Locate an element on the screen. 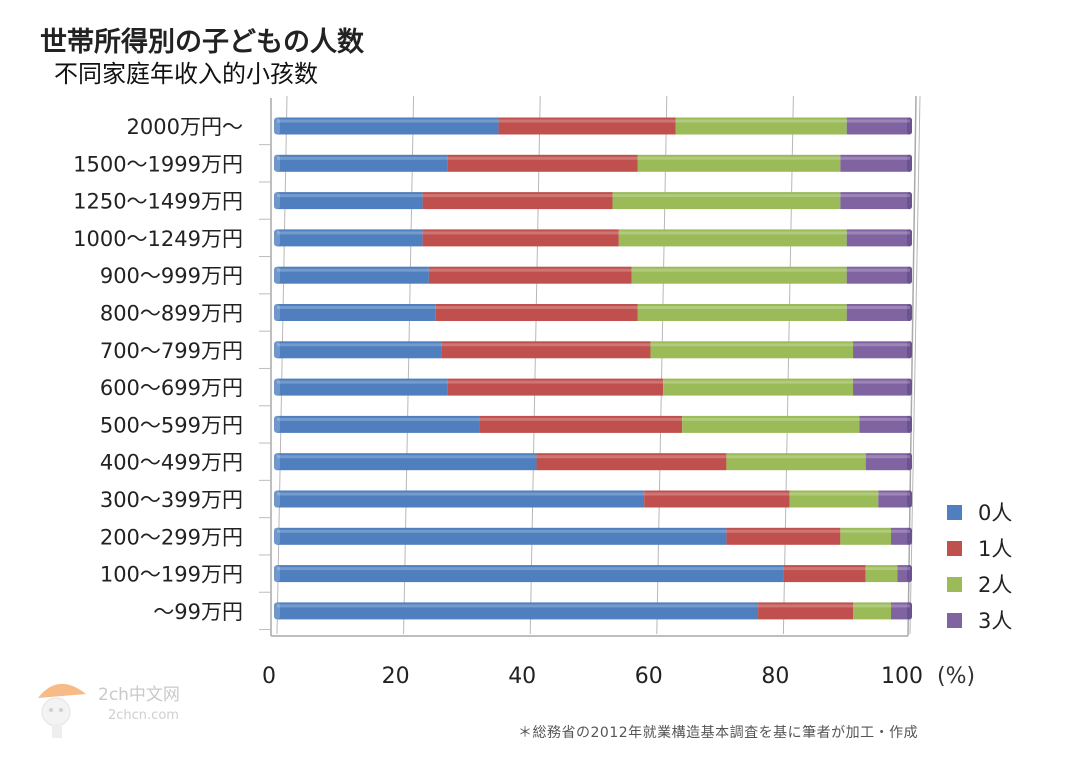  watermark-text: 2ch中文网 is located at coordinates (139, 695).